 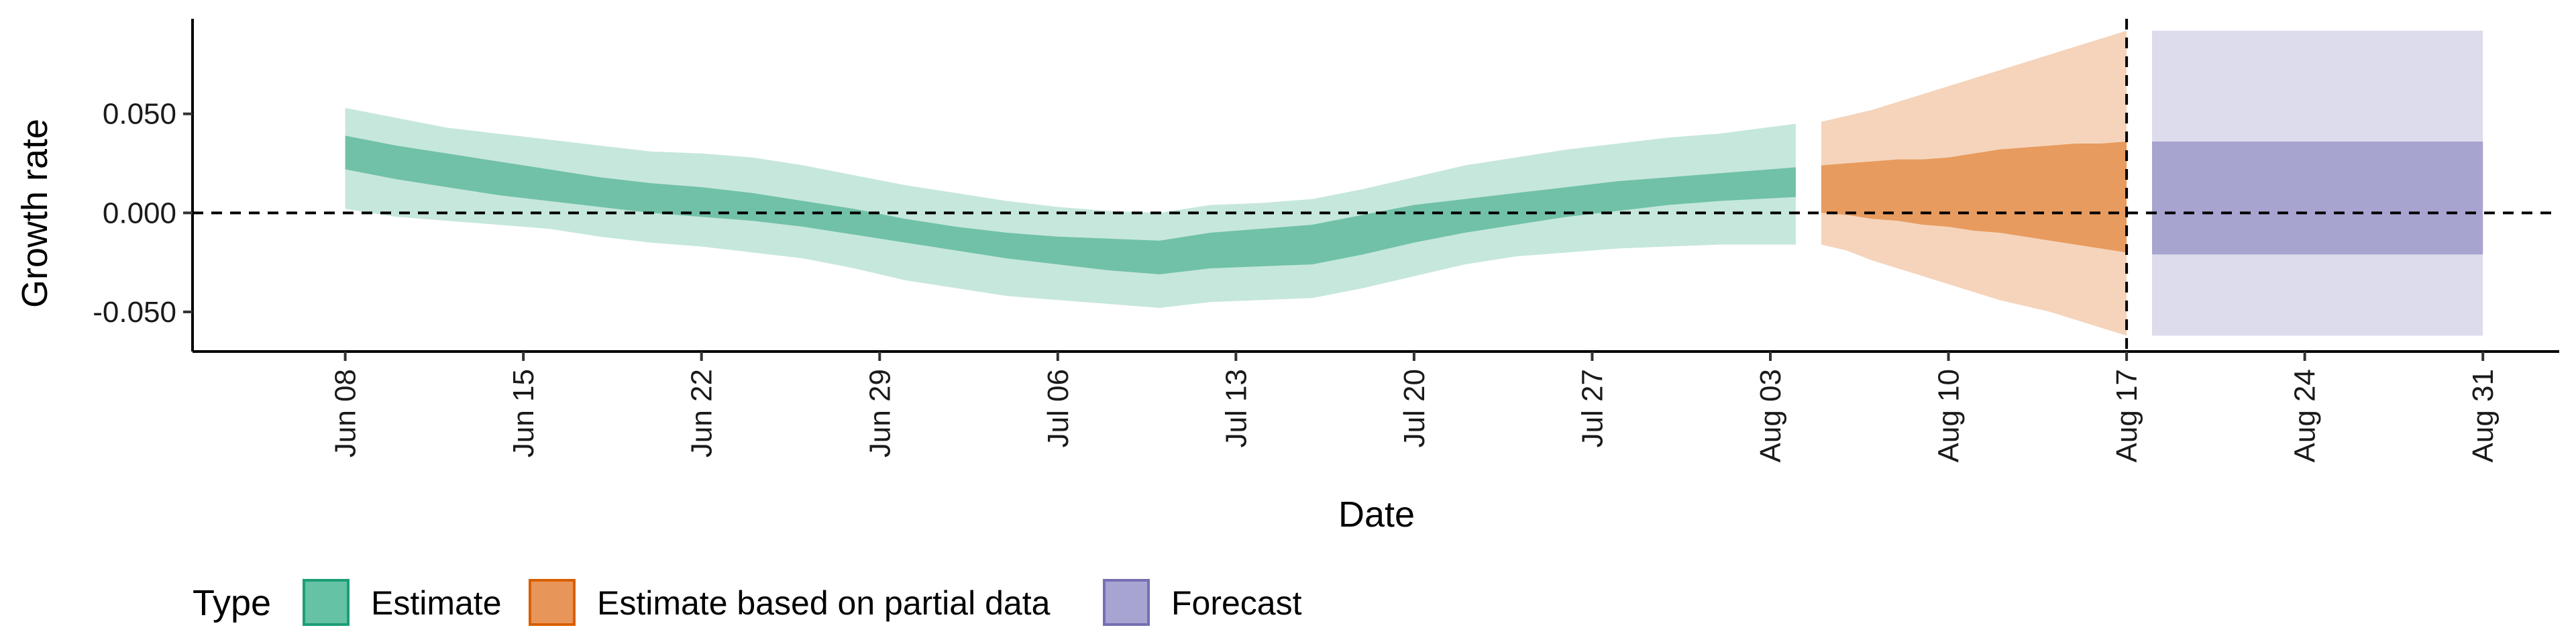 What do you see at coordinates (35, 213) in the screenshot?
I see `y-axis-title: Growth rate` at bounding box center [35, 213].